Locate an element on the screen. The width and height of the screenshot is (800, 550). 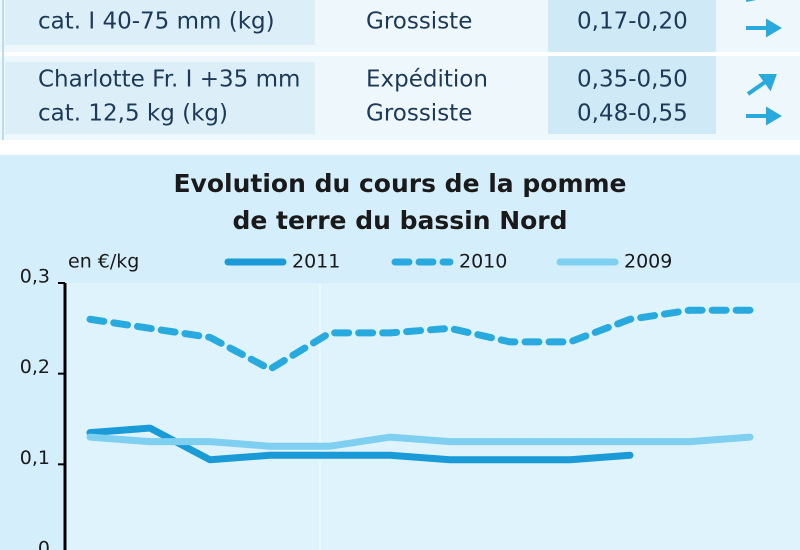
trend-icons is located at coordinates (764, 63).